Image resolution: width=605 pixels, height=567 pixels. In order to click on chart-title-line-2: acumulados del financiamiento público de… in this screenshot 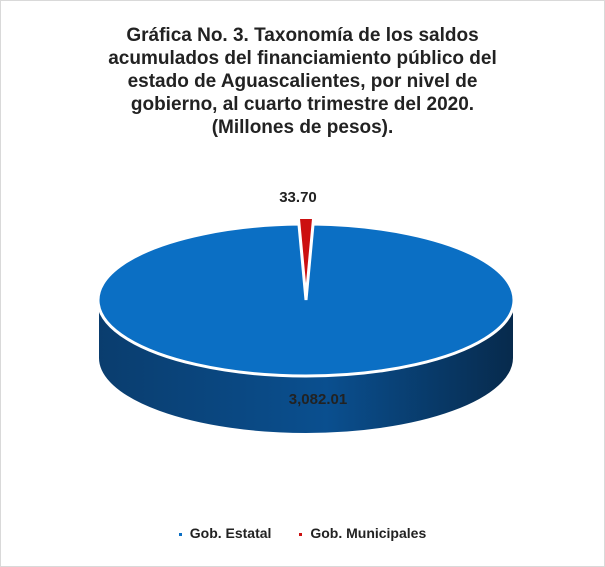, I will do `click(302, 58)`.